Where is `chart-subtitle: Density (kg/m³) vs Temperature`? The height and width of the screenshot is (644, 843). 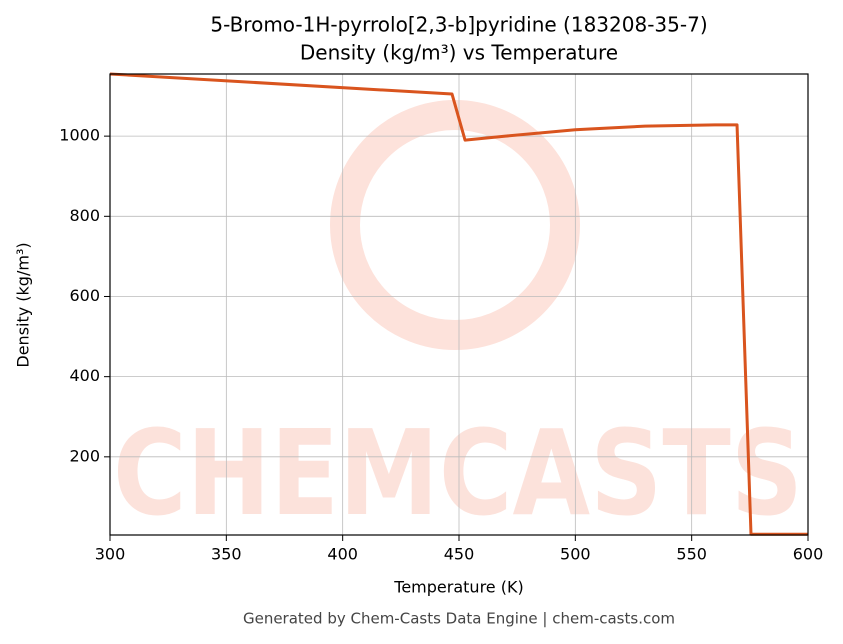
chart-subtitle: Density (kg/m³) vs Temperature is located at coordinates (459, 53).